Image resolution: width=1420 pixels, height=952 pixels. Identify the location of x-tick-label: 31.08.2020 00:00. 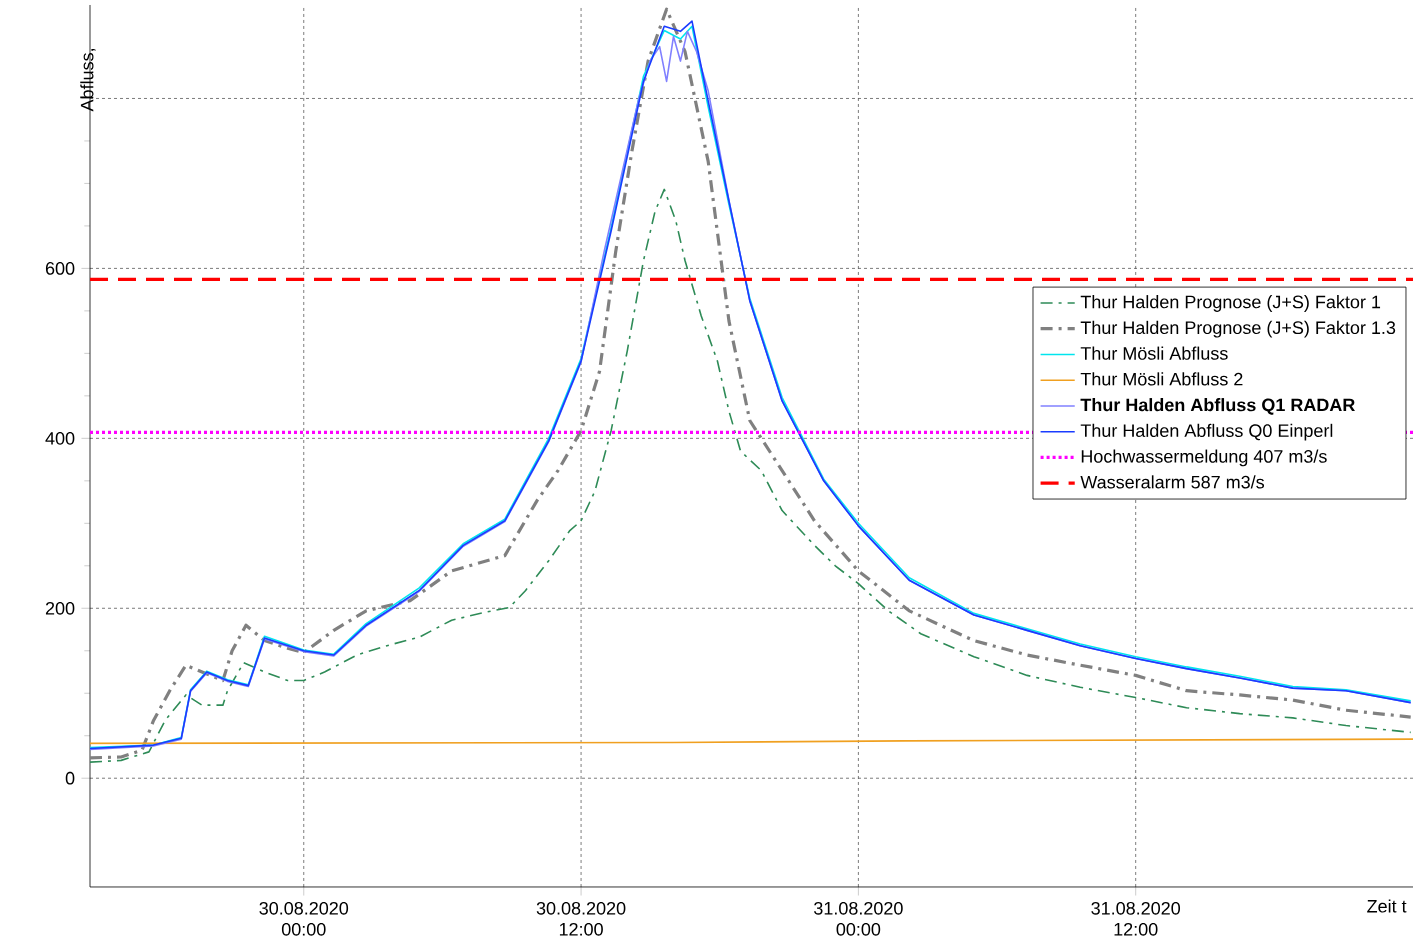
(858, 918).